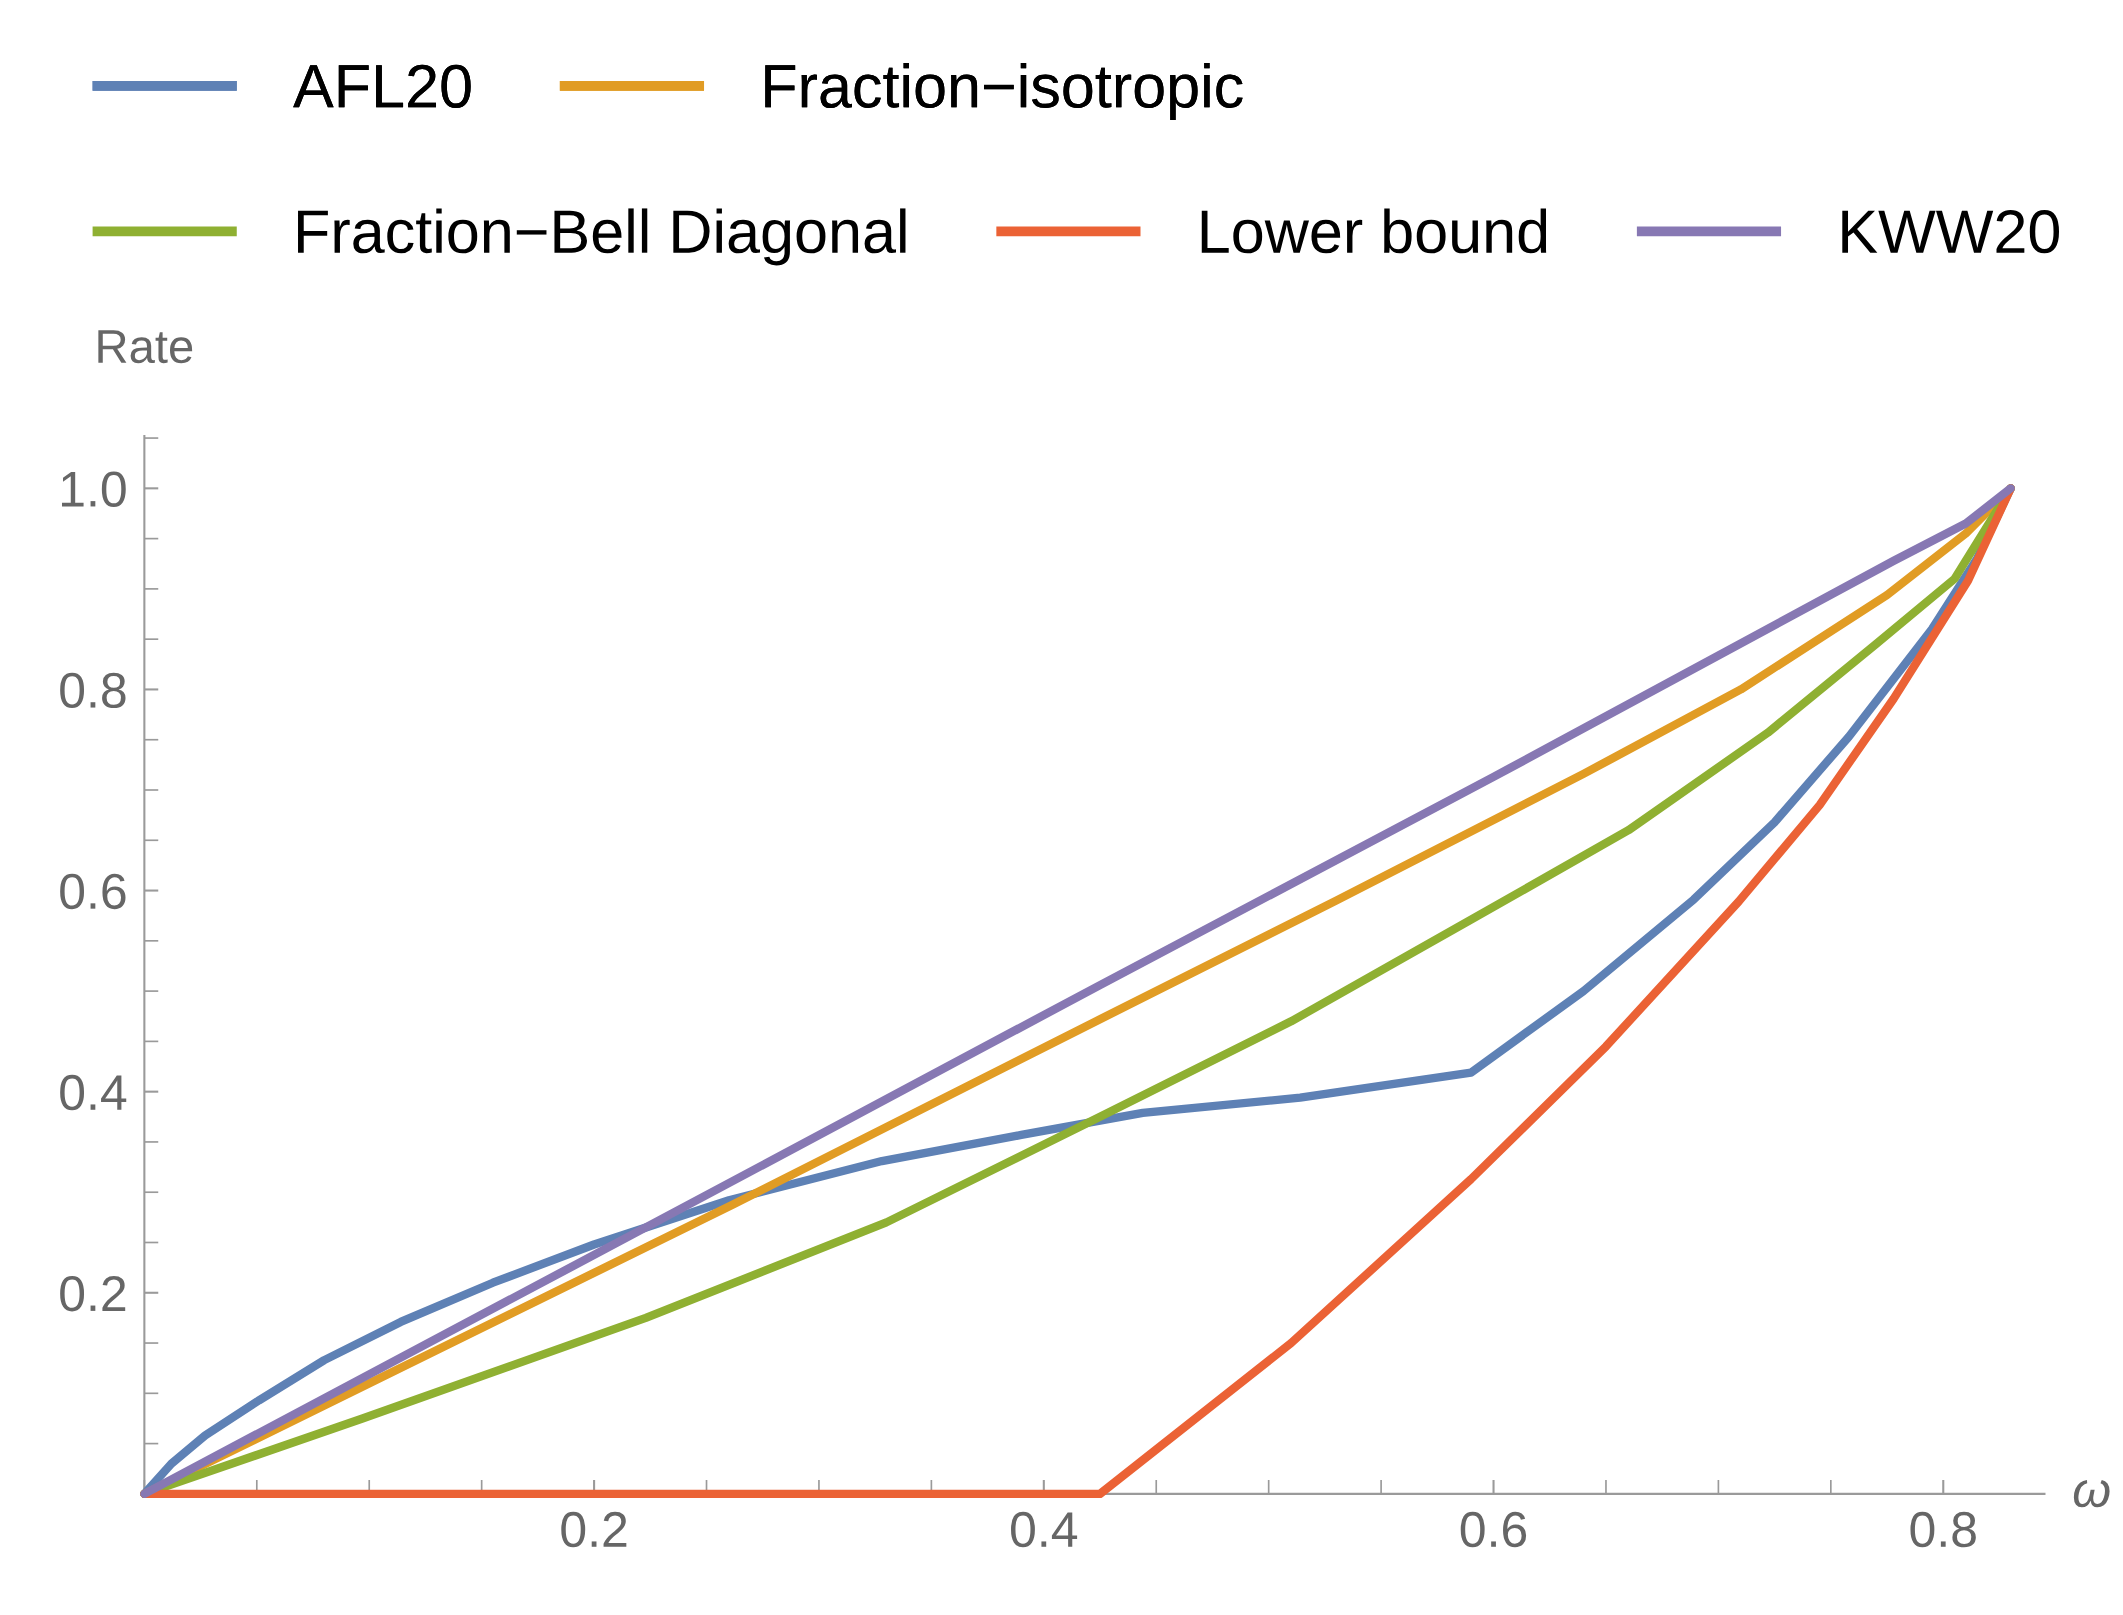  I want to click on x-tick-label: 0.6, so click(1493, 1529).